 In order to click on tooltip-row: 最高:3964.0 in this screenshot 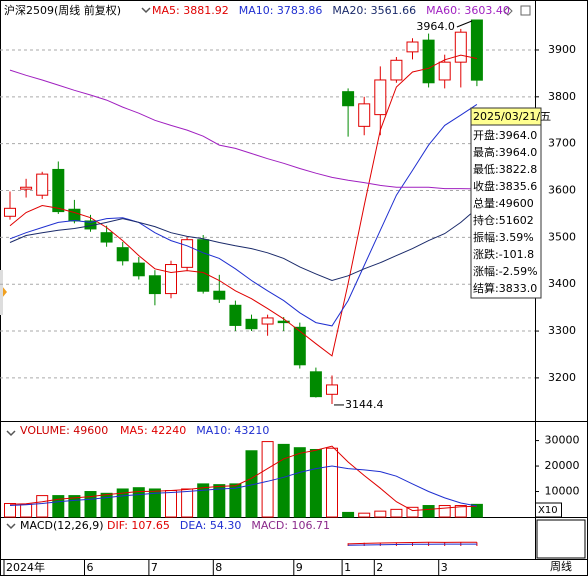, I will do `click(505, 152)`.